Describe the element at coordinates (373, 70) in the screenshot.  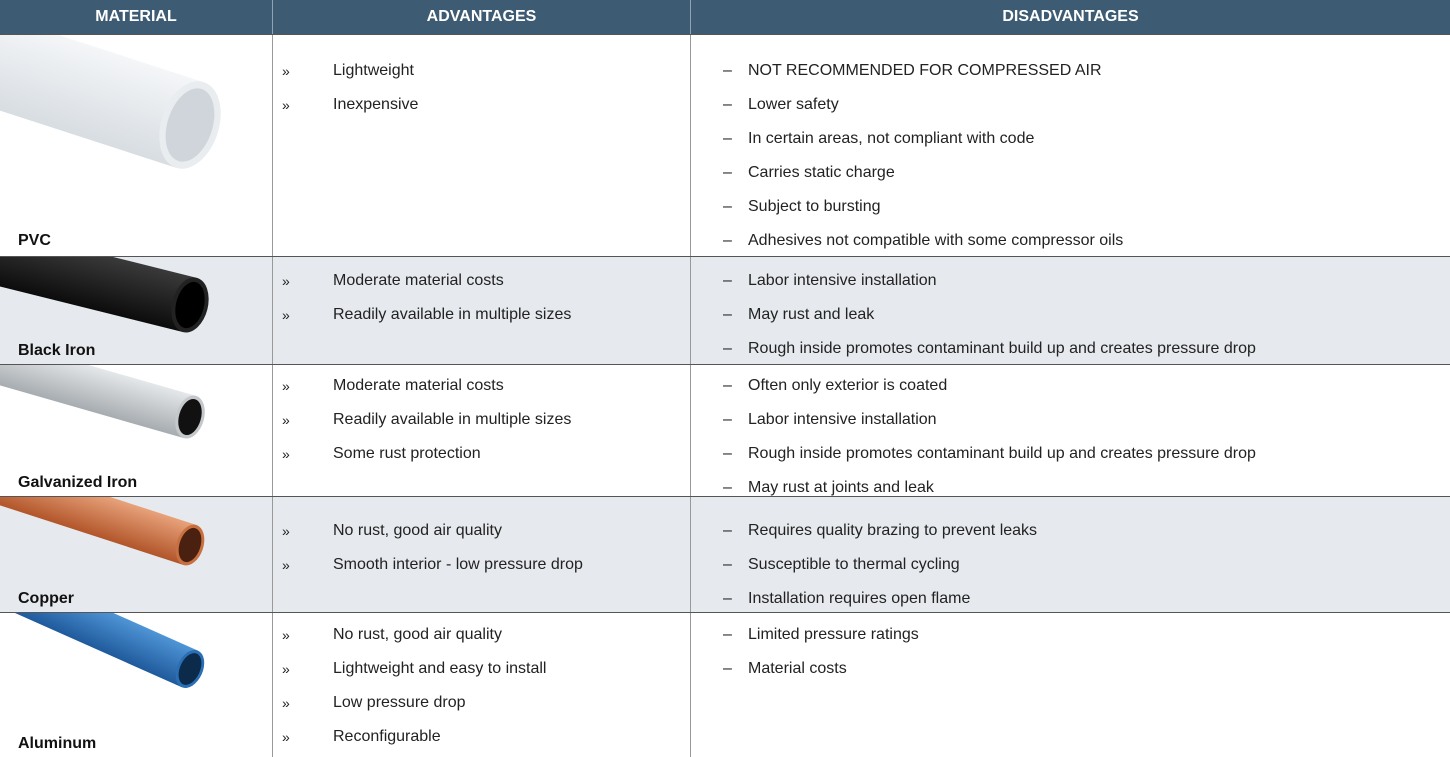
I see `advantage: Lightweight` at that location.